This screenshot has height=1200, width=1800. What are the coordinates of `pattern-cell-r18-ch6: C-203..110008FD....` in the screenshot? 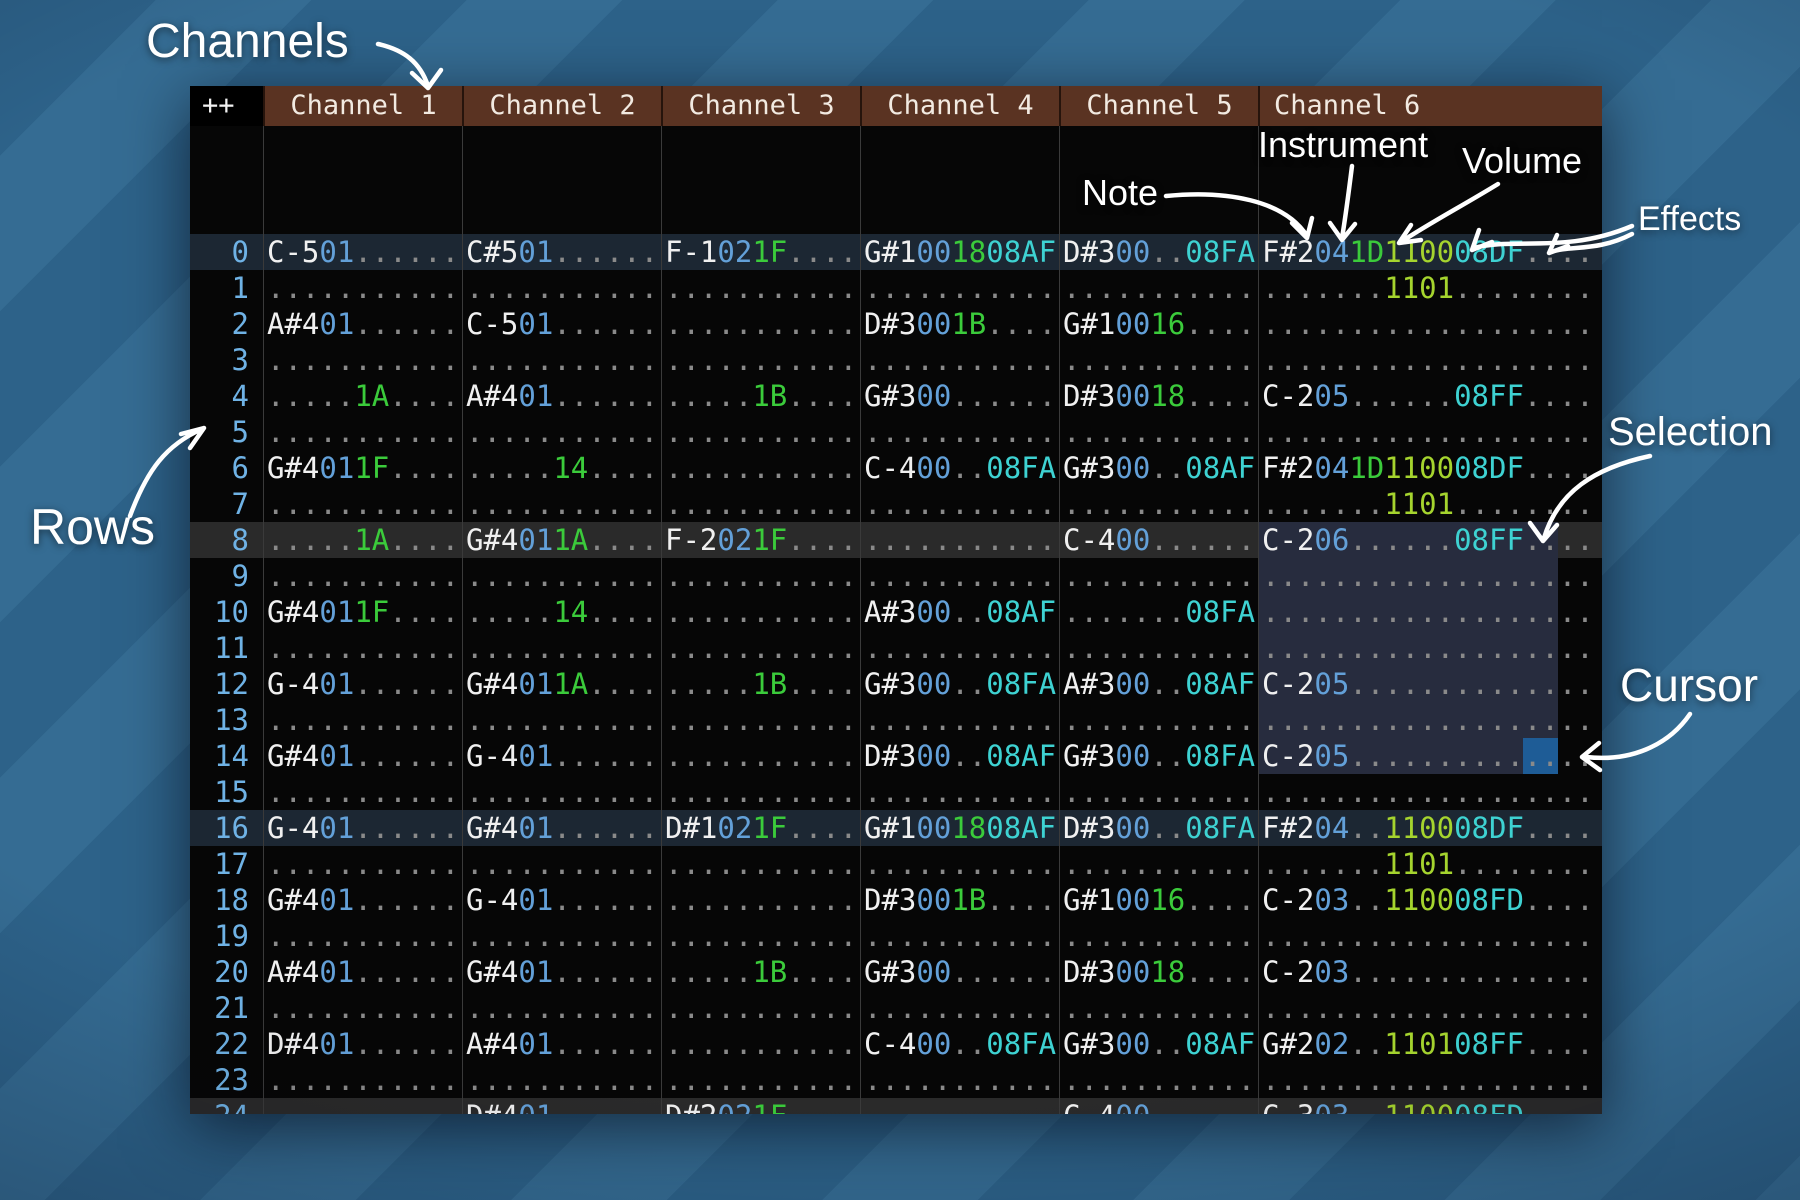 It's located at (1430, 900).